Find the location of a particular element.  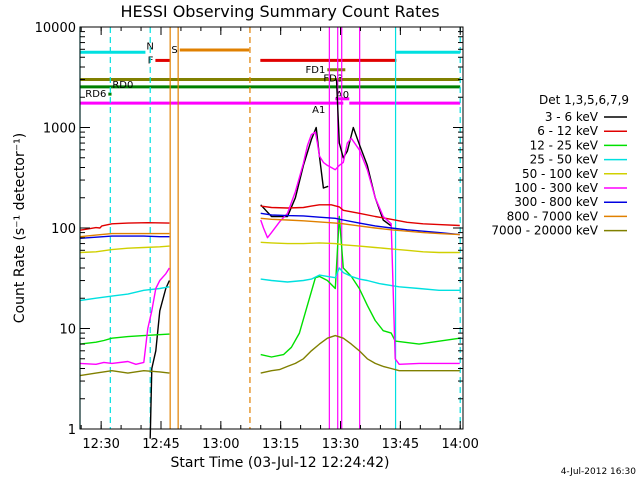

y-tick-label: 10 is located at coordinates (67, 330).